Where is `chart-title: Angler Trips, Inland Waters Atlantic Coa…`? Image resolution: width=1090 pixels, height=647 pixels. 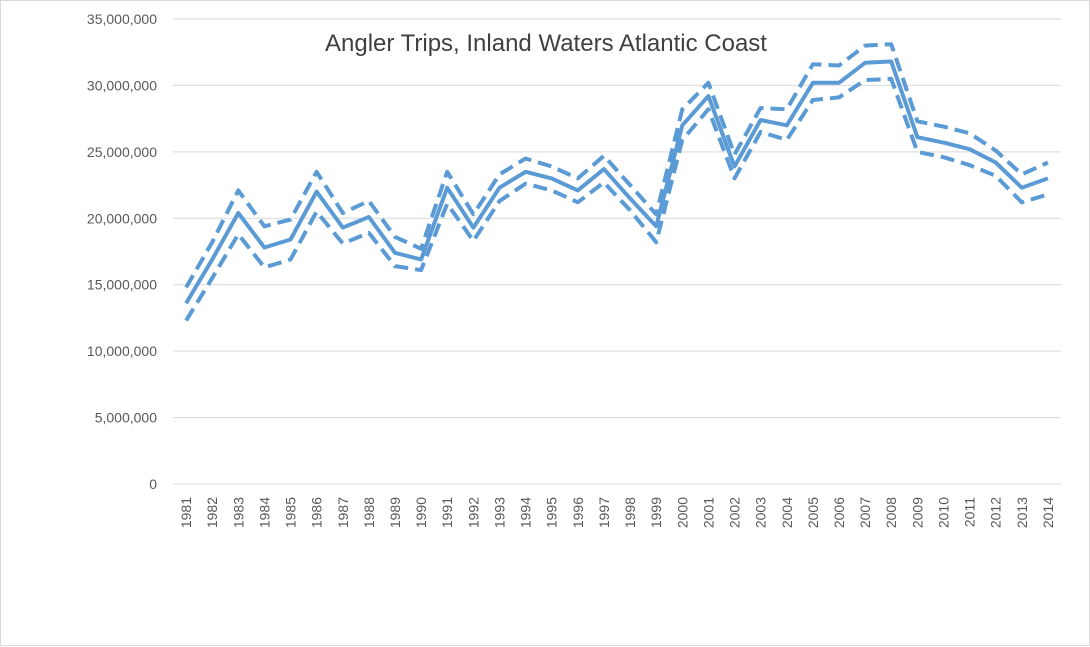
chart-title: Angler Trips, Inland Waters Atlantic Coa… is located at coordinates (546, 43).